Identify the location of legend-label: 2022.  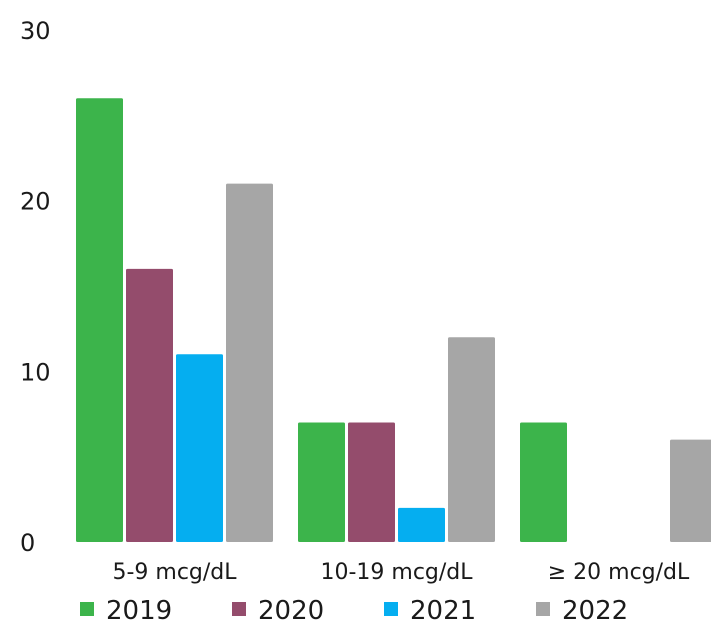
(595, 611).